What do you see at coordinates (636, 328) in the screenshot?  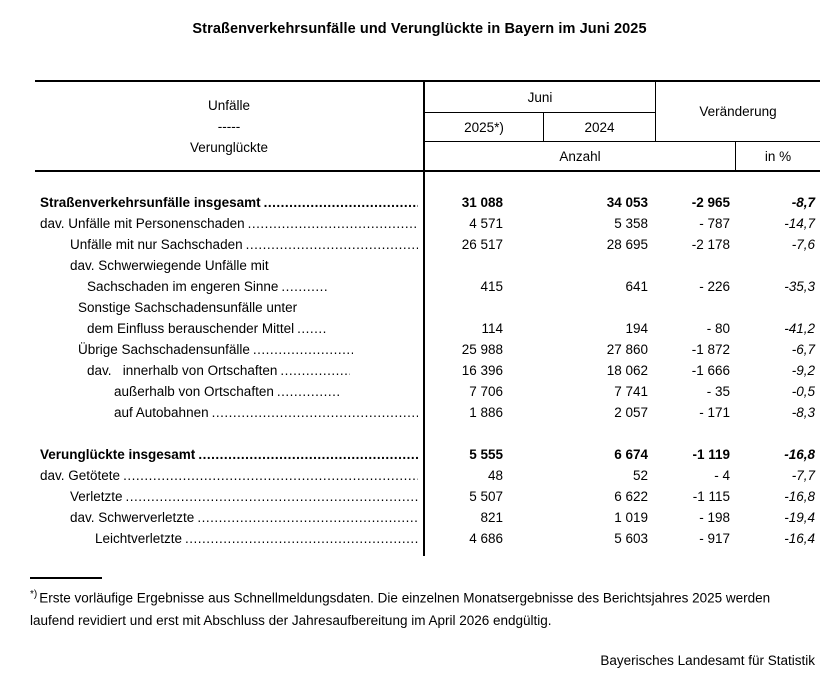 I see `value-2024: 194` at bounding box center [636, 328].